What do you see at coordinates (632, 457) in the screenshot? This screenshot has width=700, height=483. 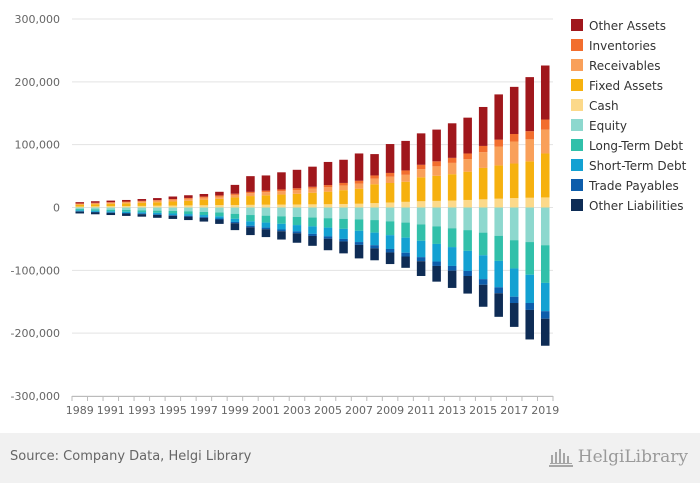 I see `brand-name: HelgiLibrary` at bounding box center [632, 457].